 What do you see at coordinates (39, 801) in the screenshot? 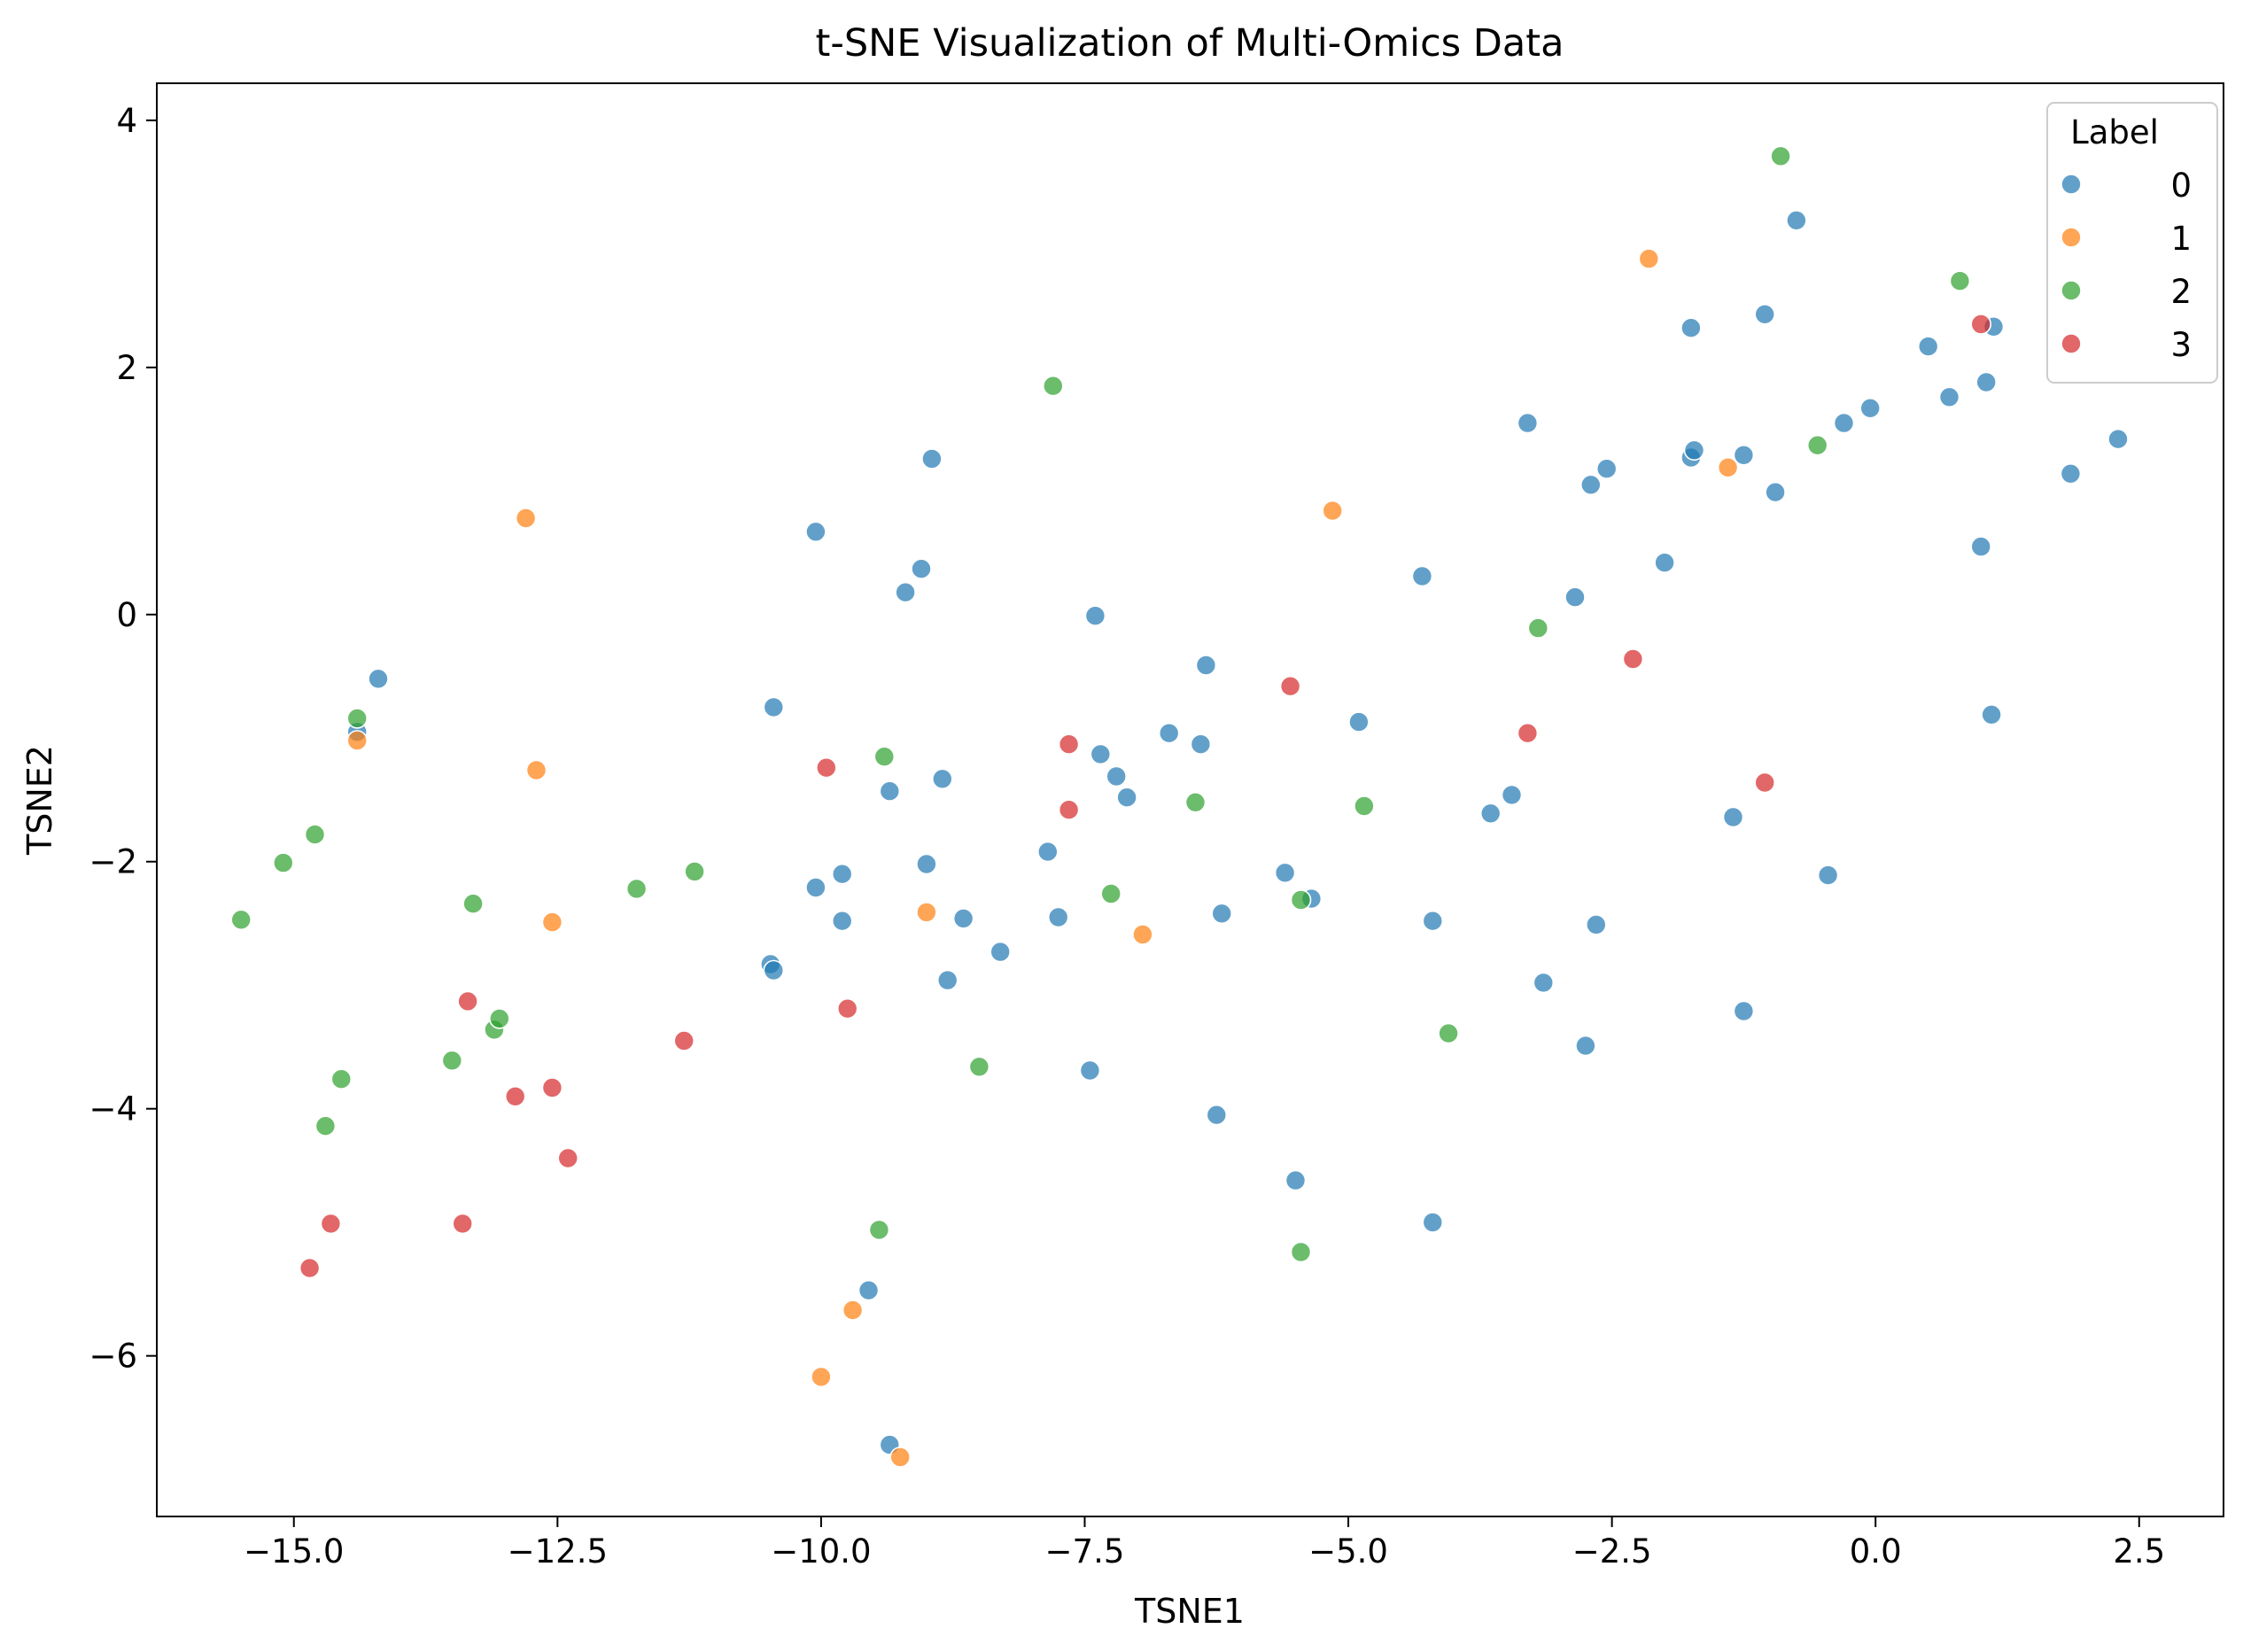
I see `y-axis-label: TSNE2` at bounding box center [39, 801].